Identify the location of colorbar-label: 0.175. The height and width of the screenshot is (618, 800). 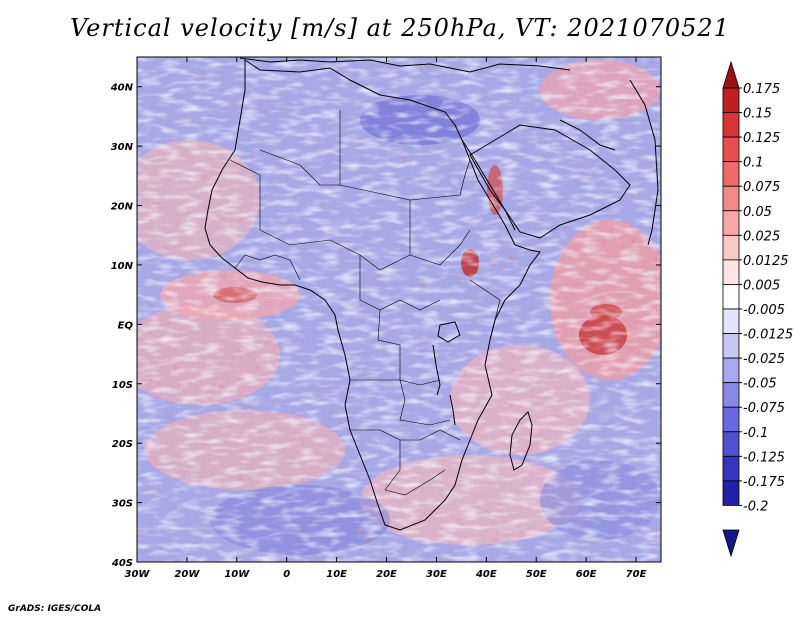
(761, 89).